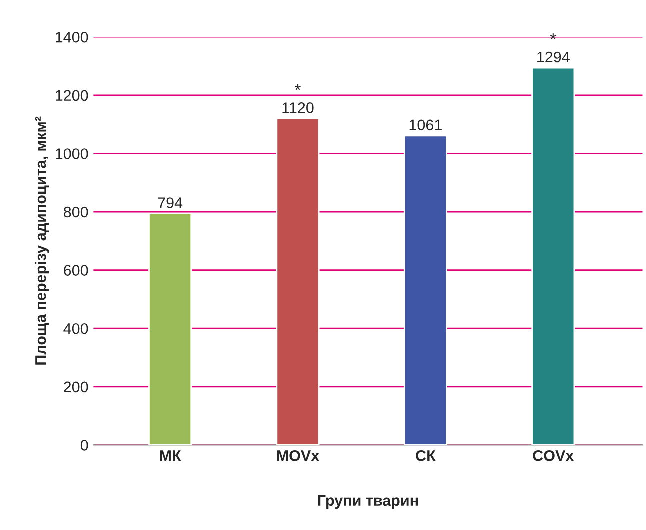  Describe the element at coordinates (76, 387) in the screenshot. I see `y-tick-label: 200` at that location.